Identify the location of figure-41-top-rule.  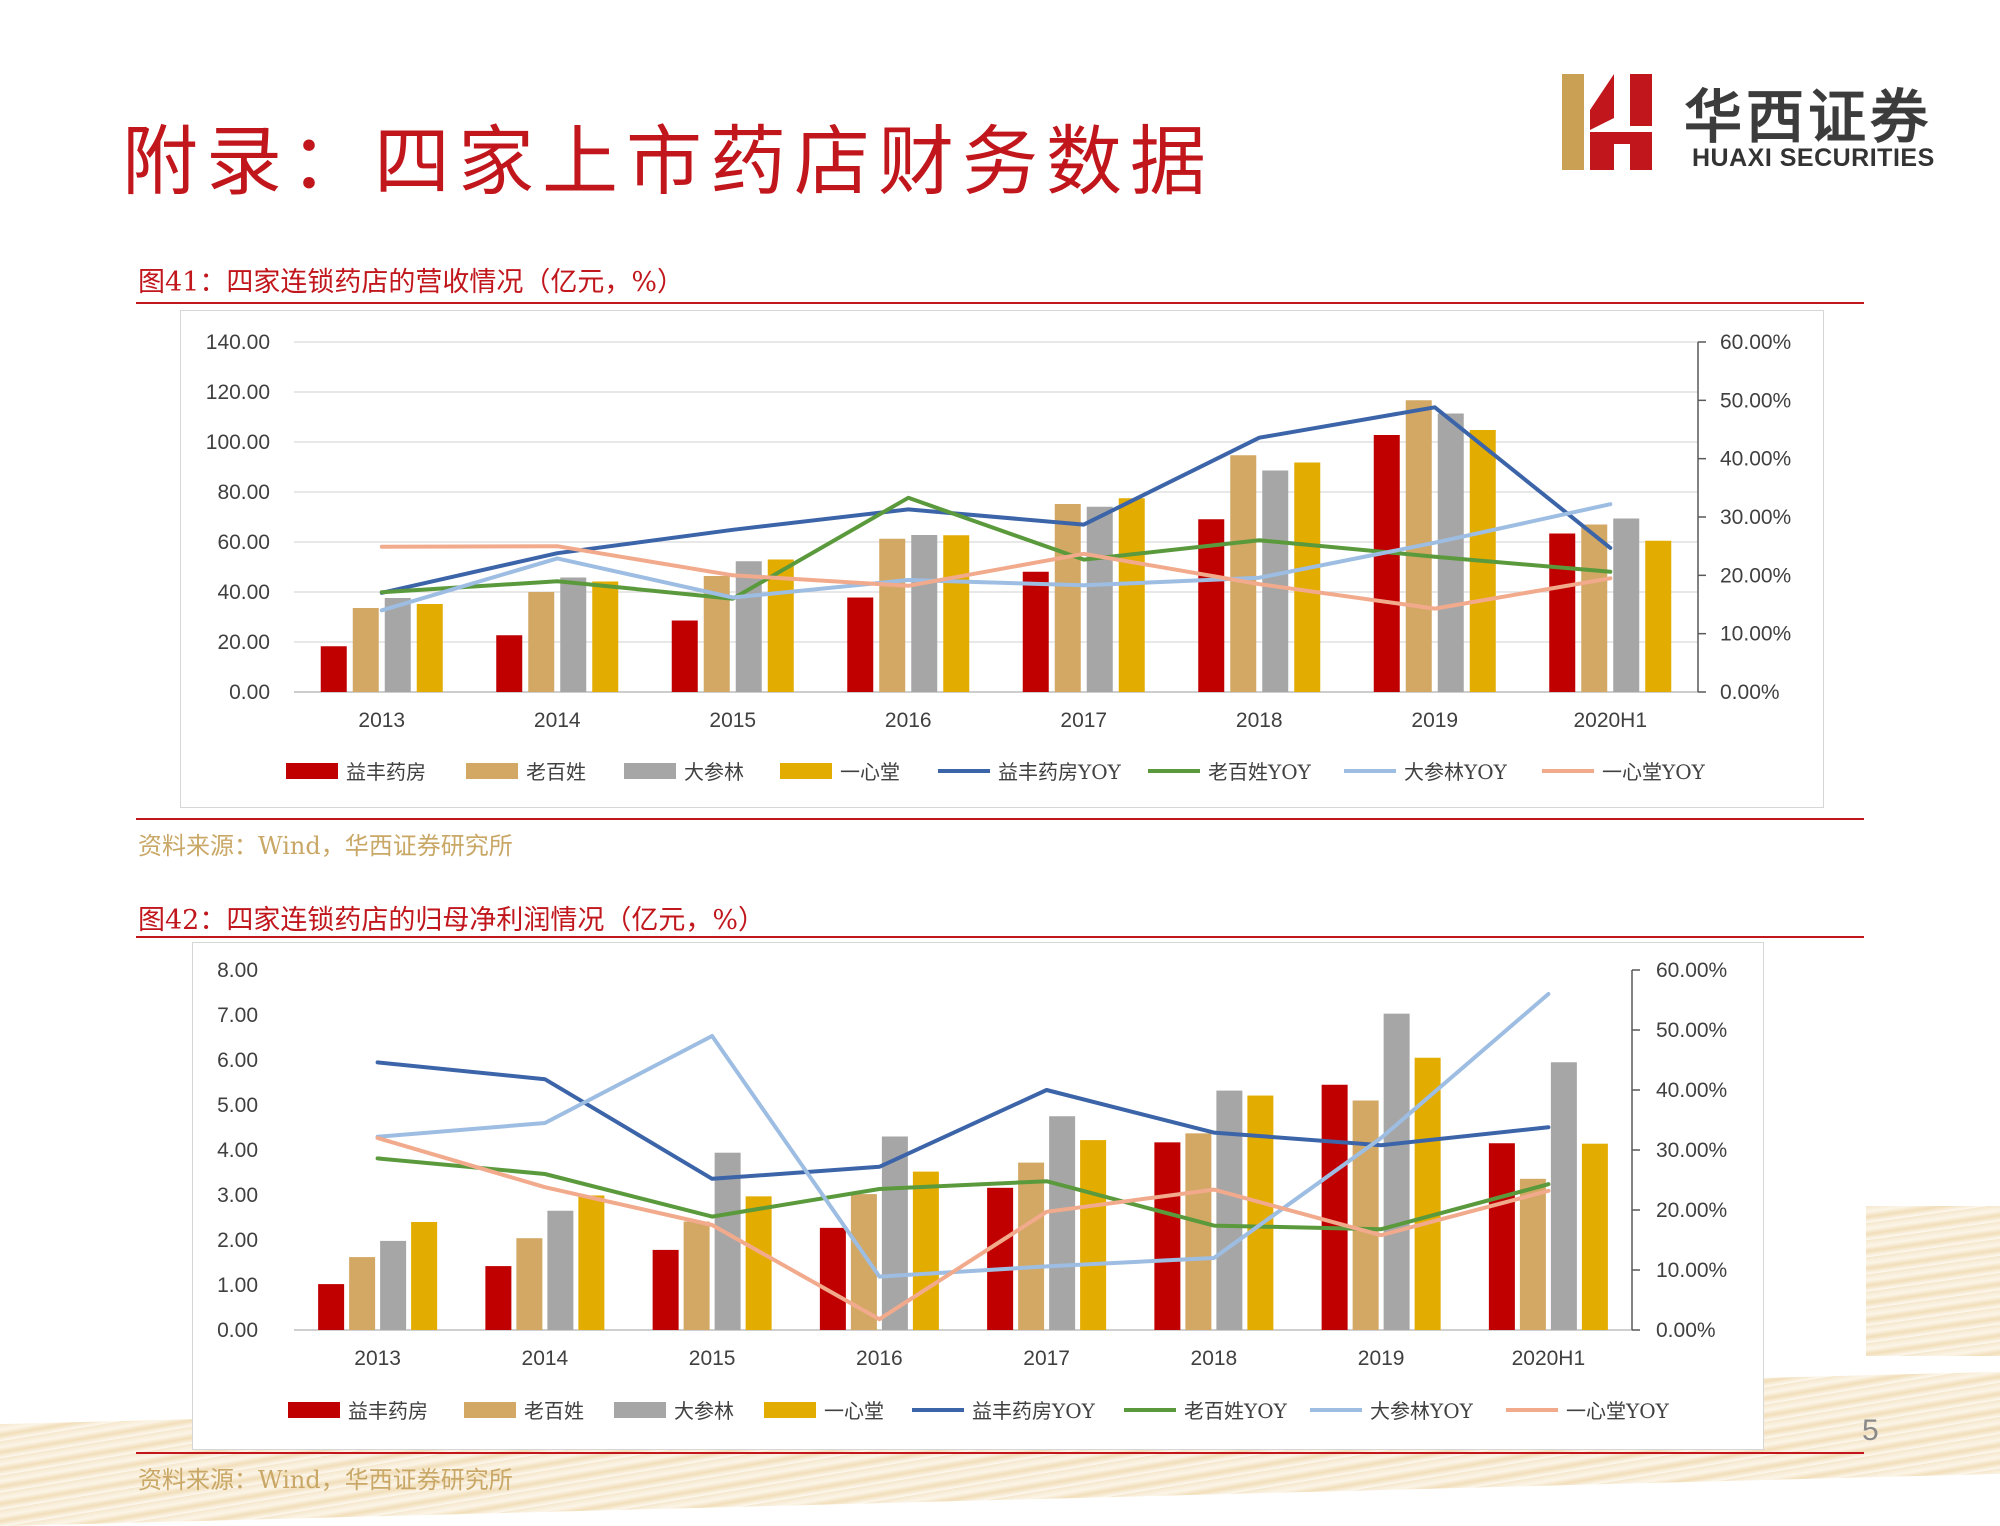
(1000, 303).